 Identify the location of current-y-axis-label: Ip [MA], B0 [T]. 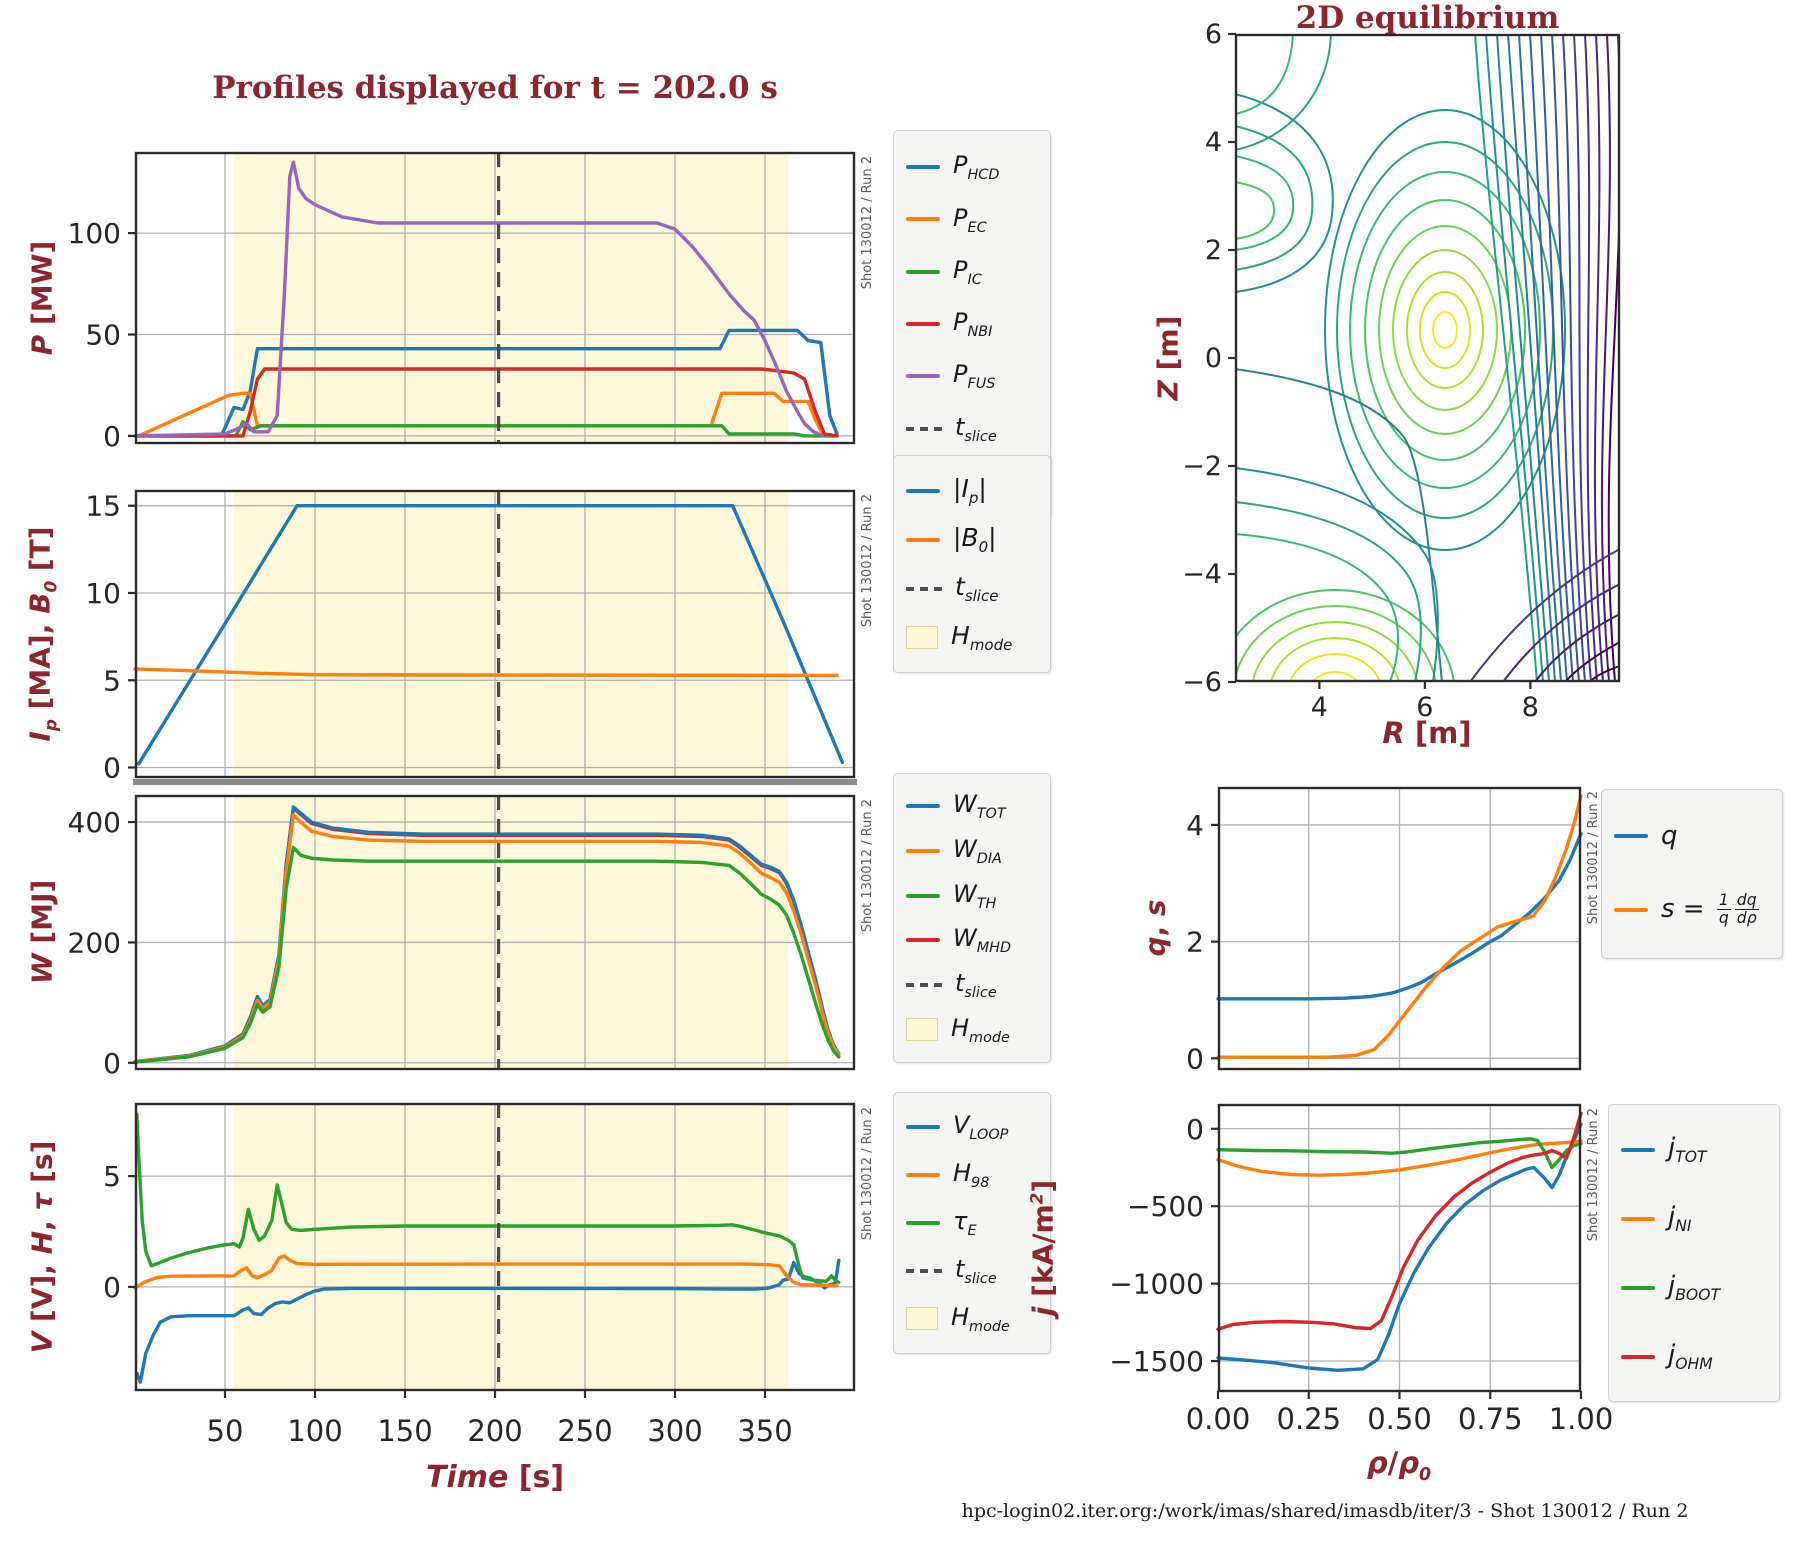
(42, 633).